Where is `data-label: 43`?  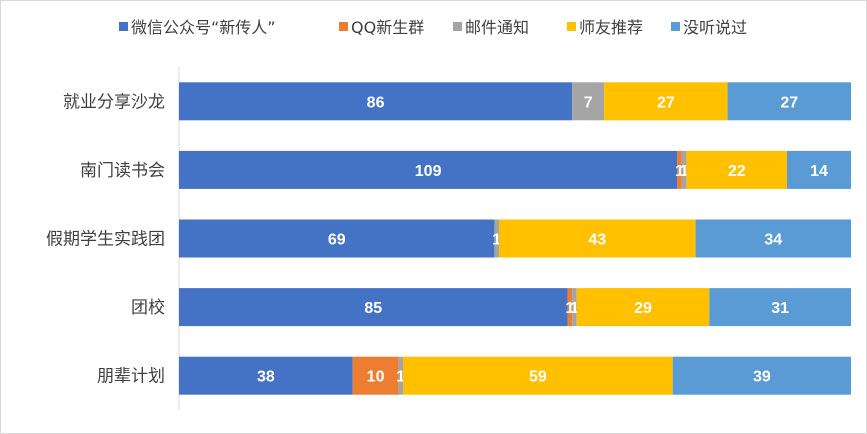 data-label: 43 is located at coordinates (597, 240).